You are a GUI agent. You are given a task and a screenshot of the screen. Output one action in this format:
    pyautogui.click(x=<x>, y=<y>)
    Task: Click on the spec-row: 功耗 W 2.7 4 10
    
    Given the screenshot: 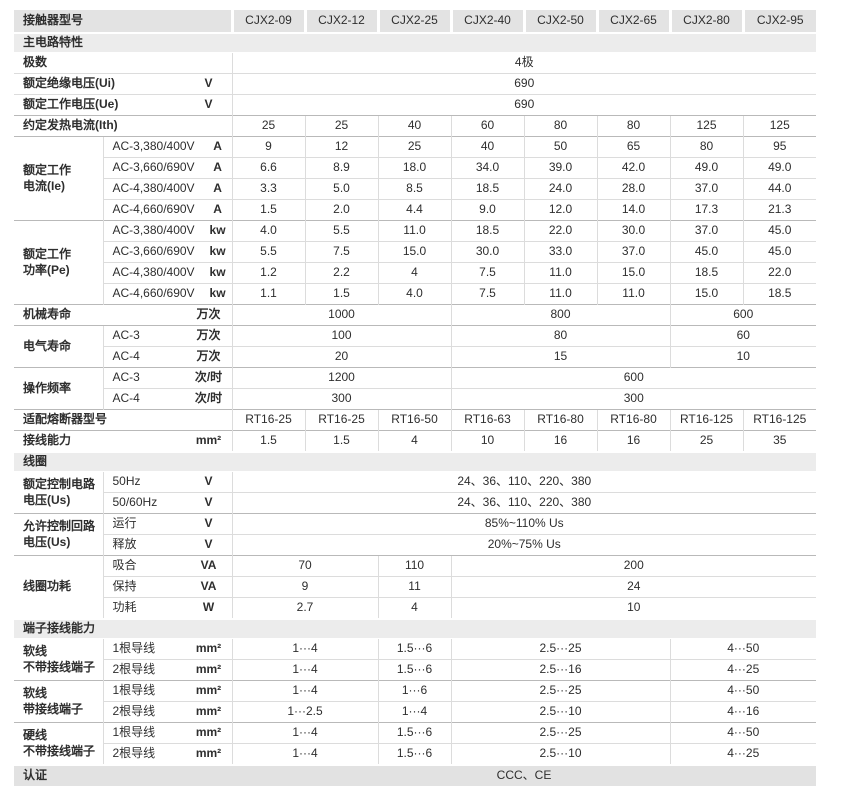 What is the action you would take?
    pyautogui.click(x=415, y=608)
    